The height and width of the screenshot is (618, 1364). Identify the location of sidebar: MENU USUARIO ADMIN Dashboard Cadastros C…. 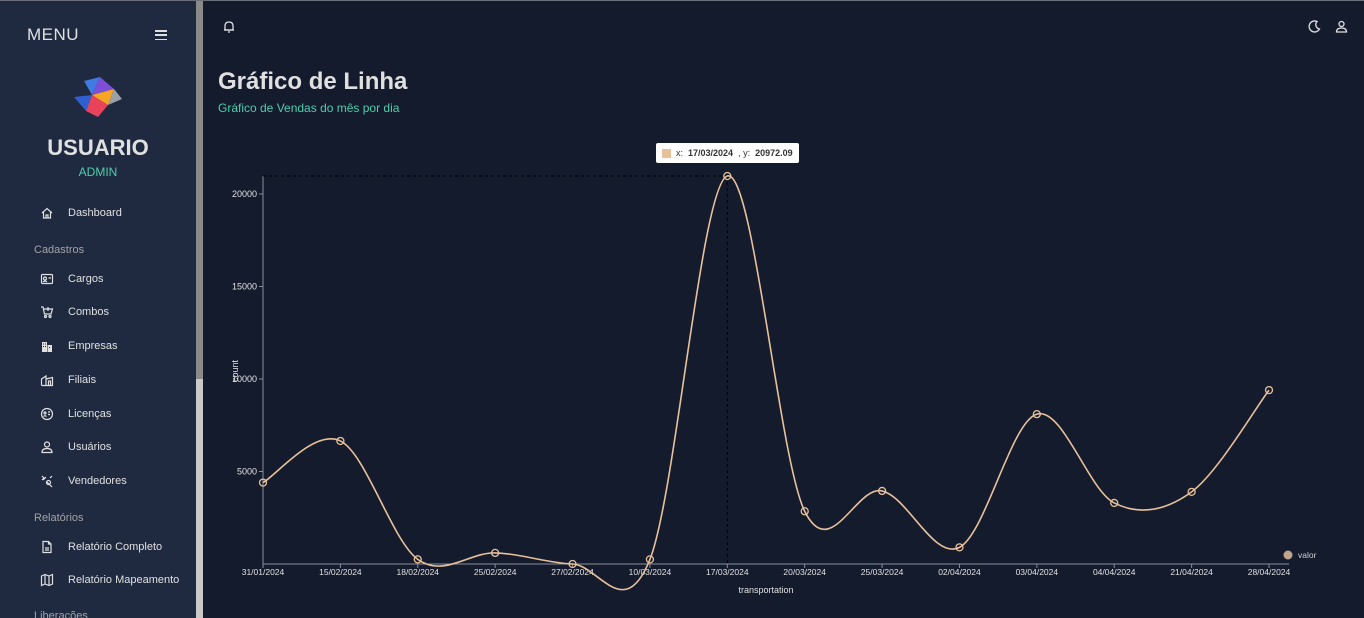
(98, 309).